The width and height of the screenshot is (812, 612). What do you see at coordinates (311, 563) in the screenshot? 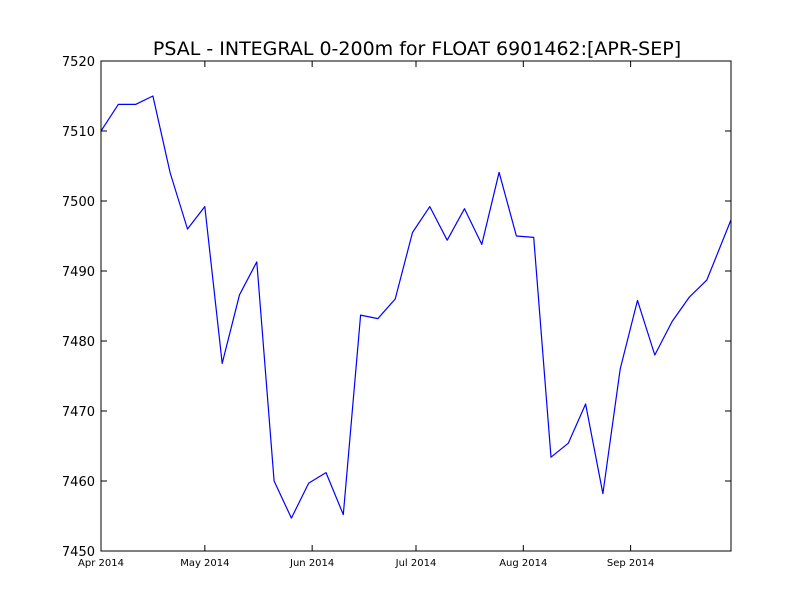
I see `x-tick-label: Jun 2014` at bounding box center [311, 563].